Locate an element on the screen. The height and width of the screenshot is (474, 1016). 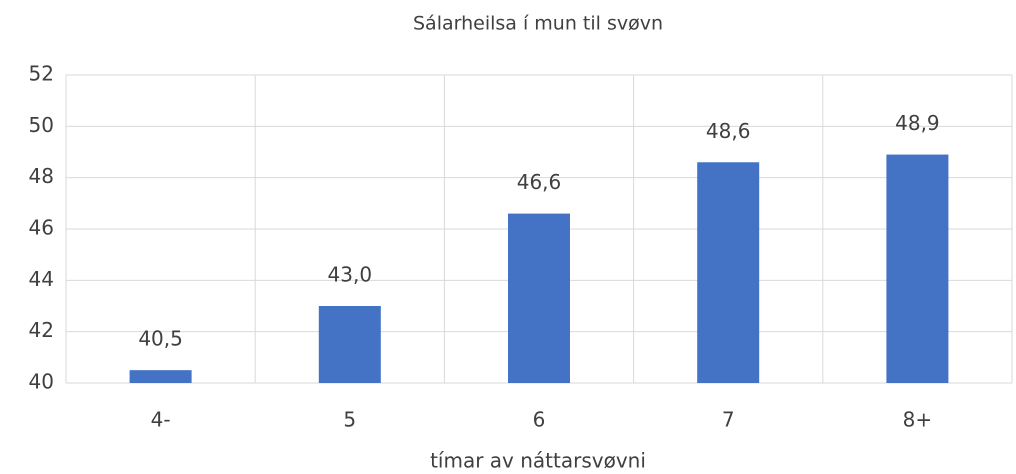
x-tick-label: 4- is located at coordinates (161, 420).